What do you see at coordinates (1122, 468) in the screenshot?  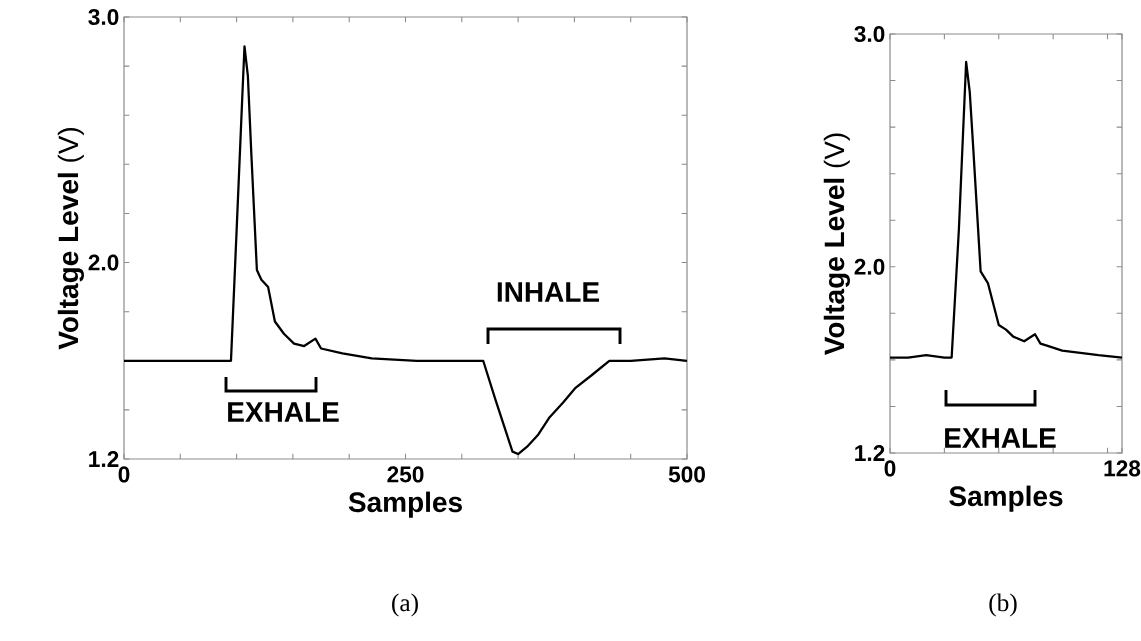 I see `x-tick-label: 128` at bounding box center [1122, 468].